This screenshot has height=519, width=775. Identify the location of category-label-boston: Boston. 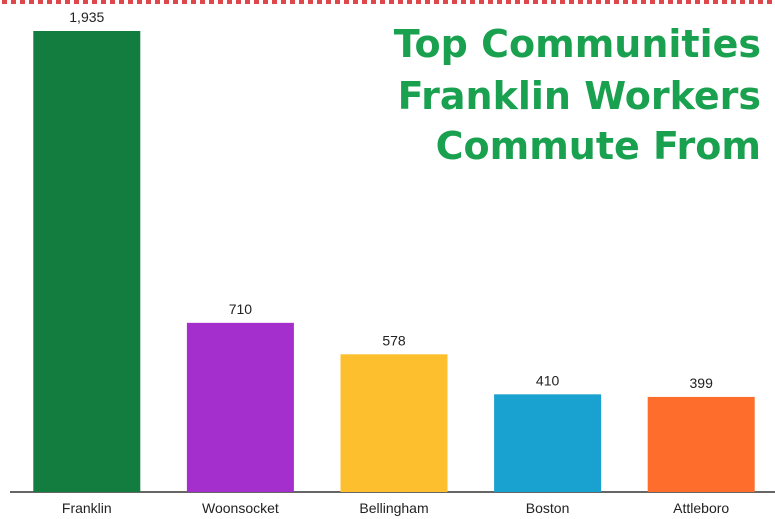
(548, 508).